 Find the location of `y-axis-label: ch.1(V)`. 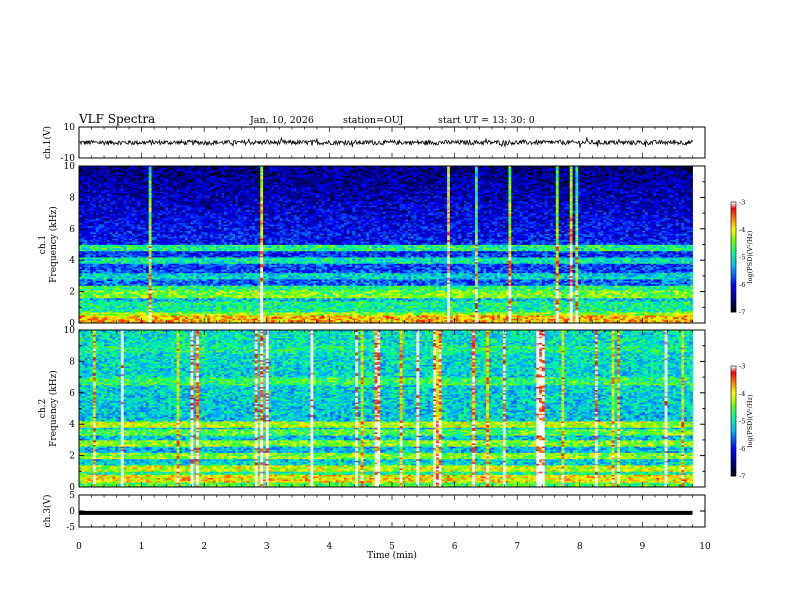

y-axis-label: ch.1(V) is located at coordinates (47, 142).